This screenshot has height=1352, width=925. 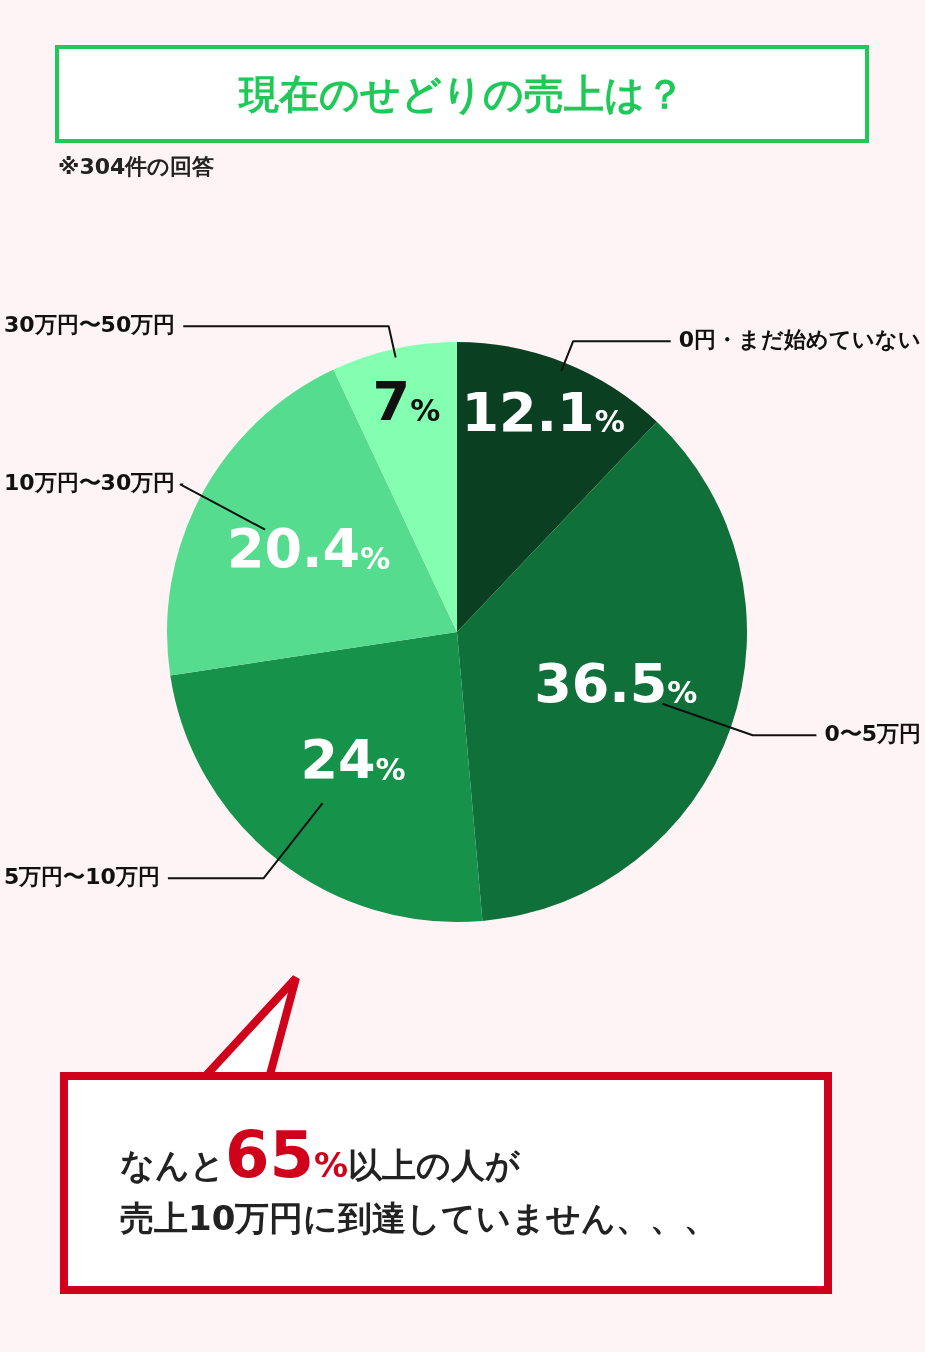 I want to click on slice-label: 10万円〜30万円, so click(x=90, y=483).